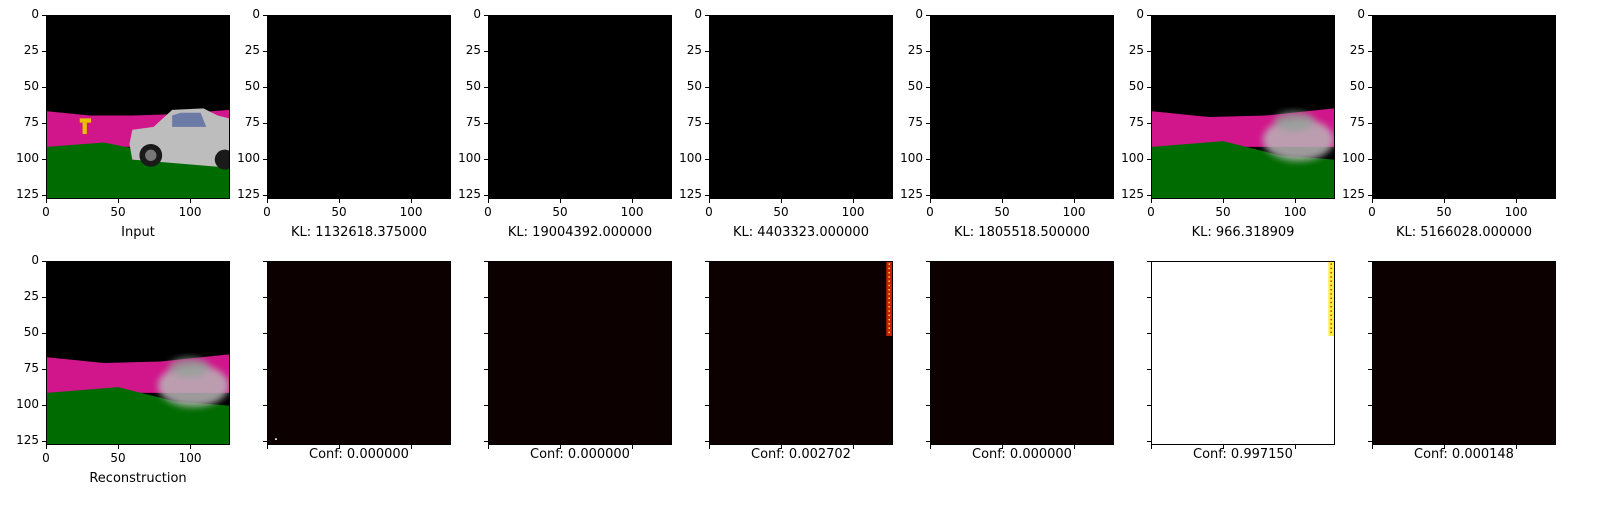  What do you see at coordinates (221, 159) in the screenshot?
I see `car-wheel-rear` at bounding box center [221, 159].